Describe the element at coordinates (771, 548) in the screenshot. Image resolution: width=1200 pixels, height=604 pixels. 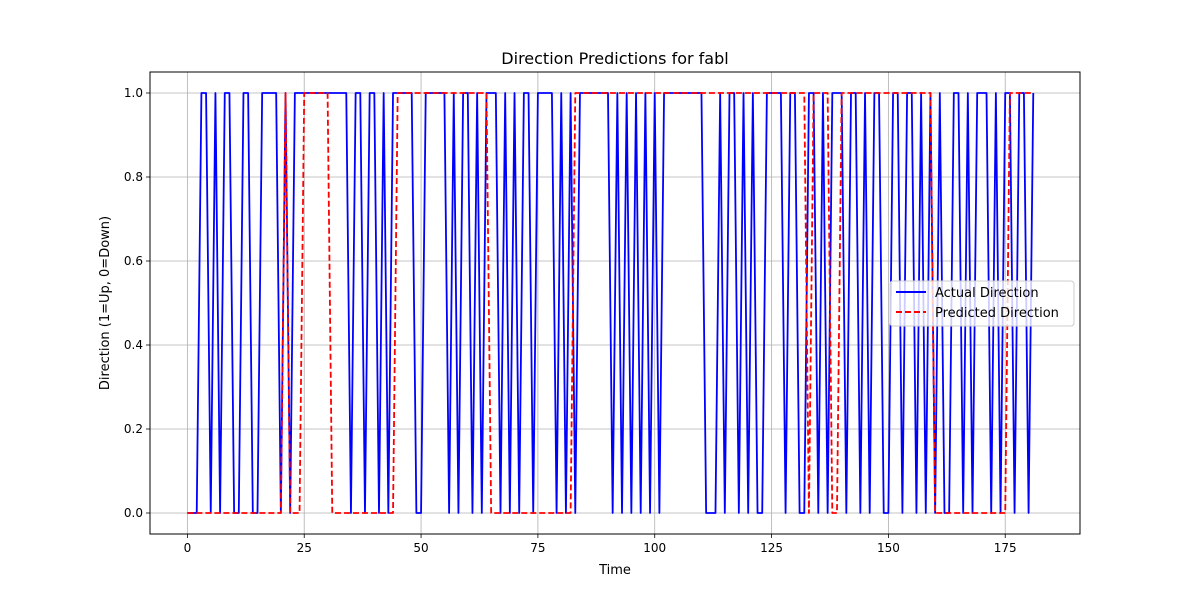
I see `x-tick-label: 125` at that location.